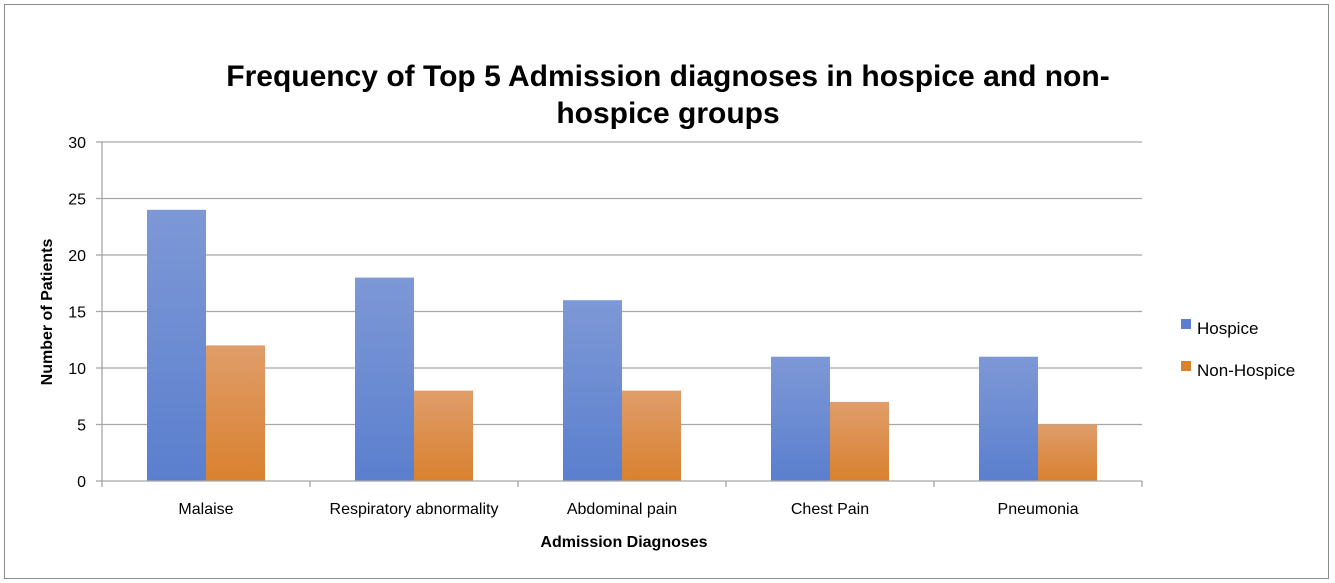 The height and width of the screenshot is (583, 1335). I want to click on bar-hospice-abdominal-pain, so click(592, 390).